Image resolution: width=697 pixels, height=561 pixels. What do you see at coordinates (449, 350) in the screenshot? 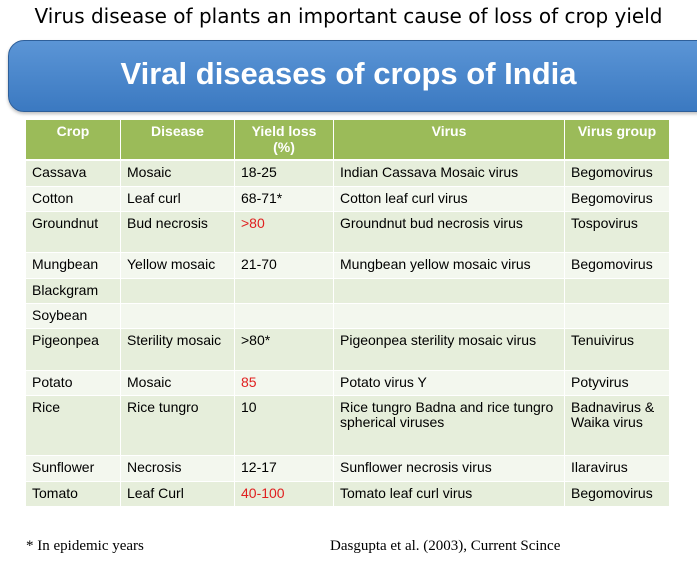
I see `virus-cell: Pigeonpea sterility mosaic virus` at bounding box center [449, 350].